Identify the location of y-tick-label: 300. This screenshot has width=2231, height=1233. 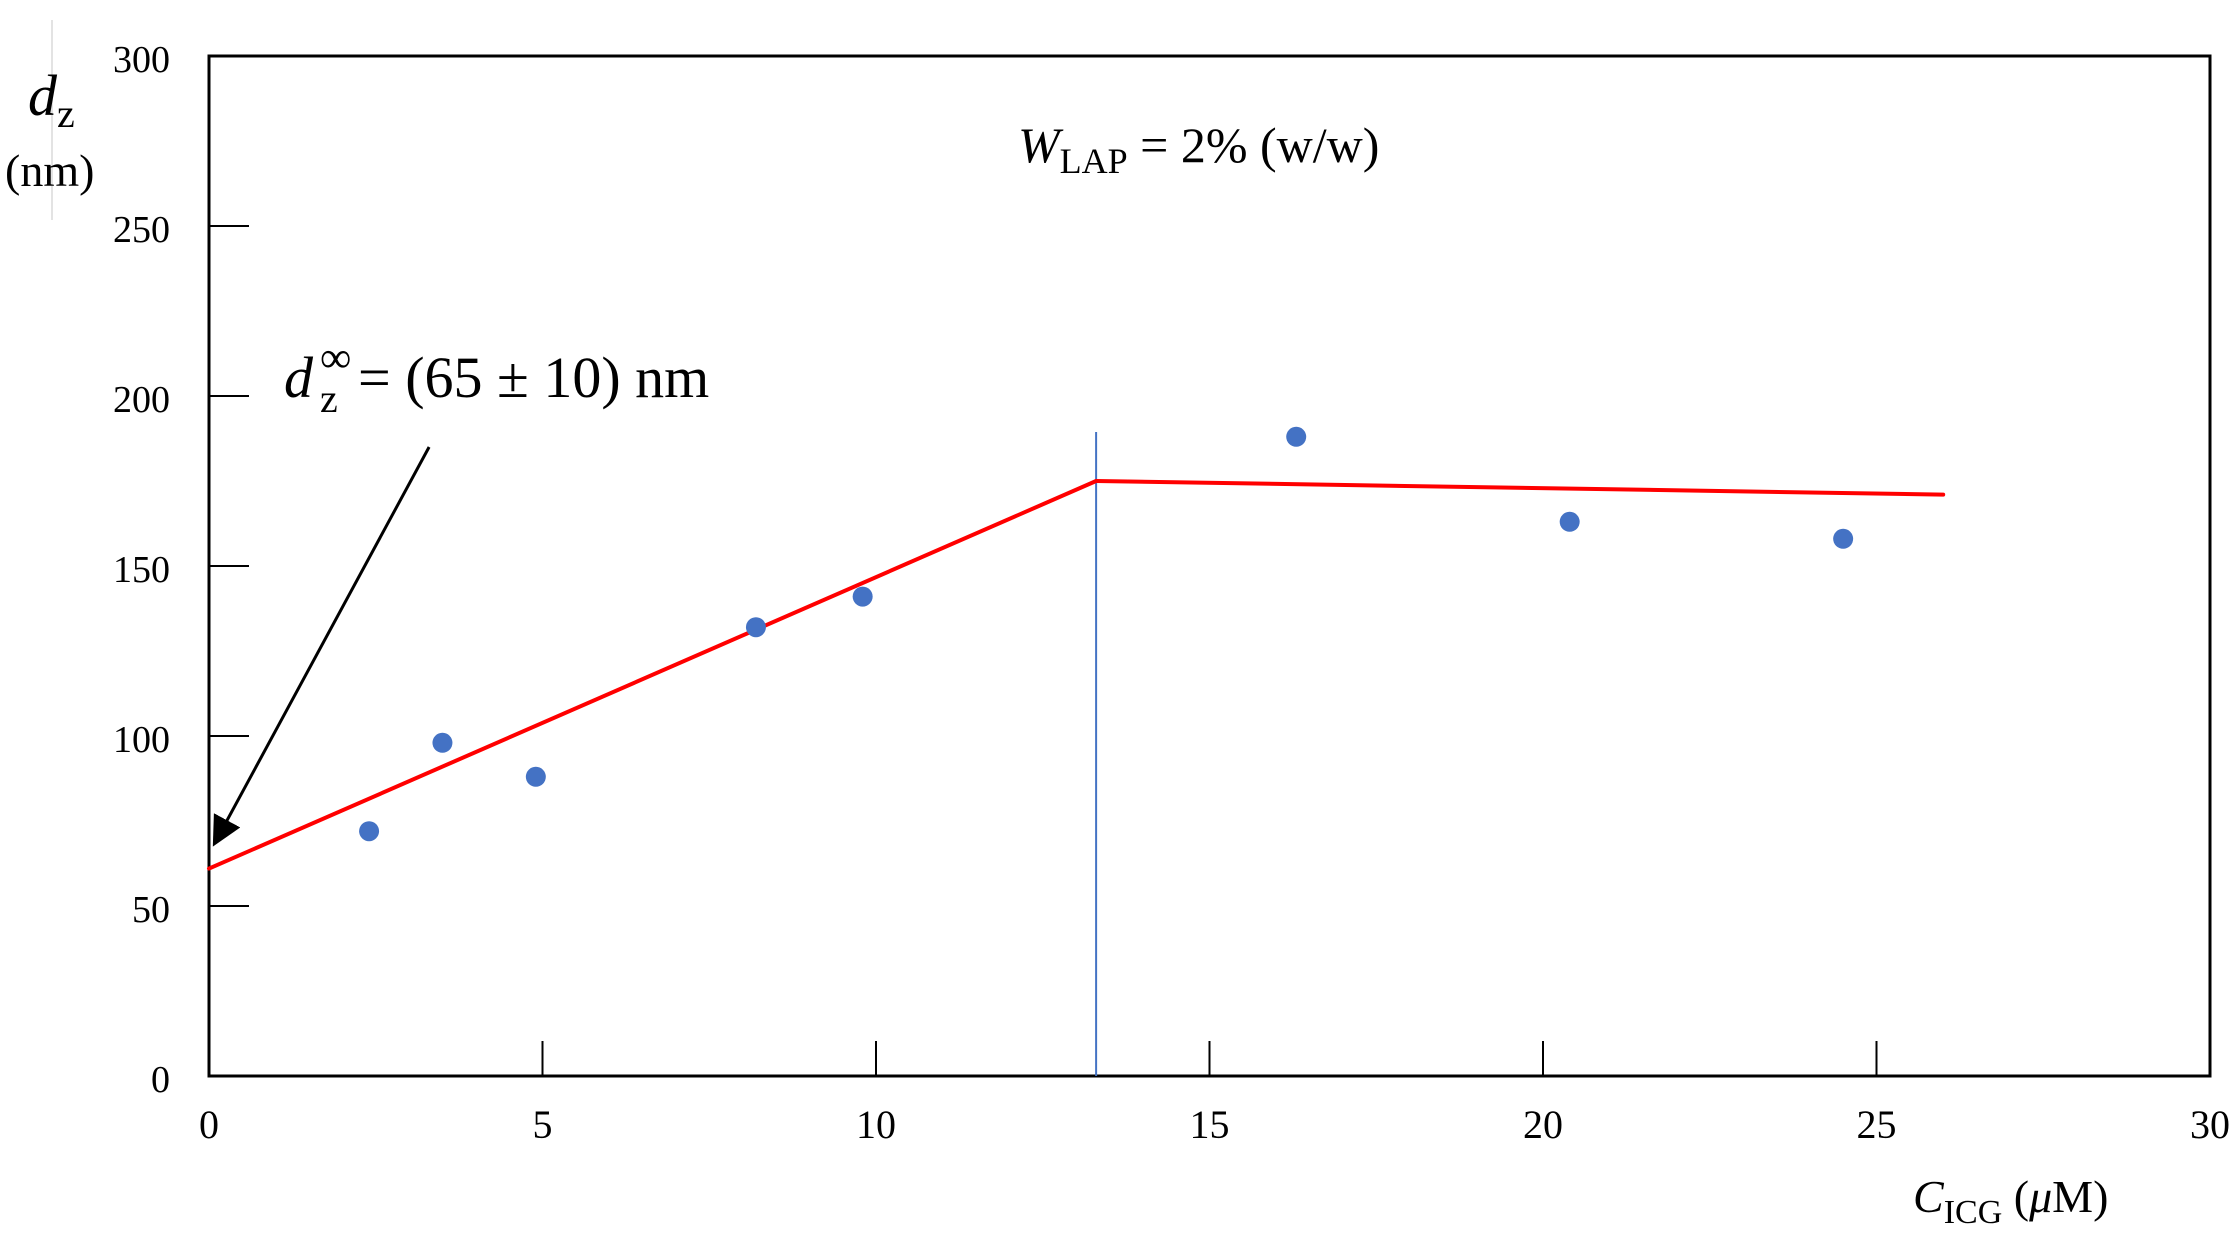
(141, 60).